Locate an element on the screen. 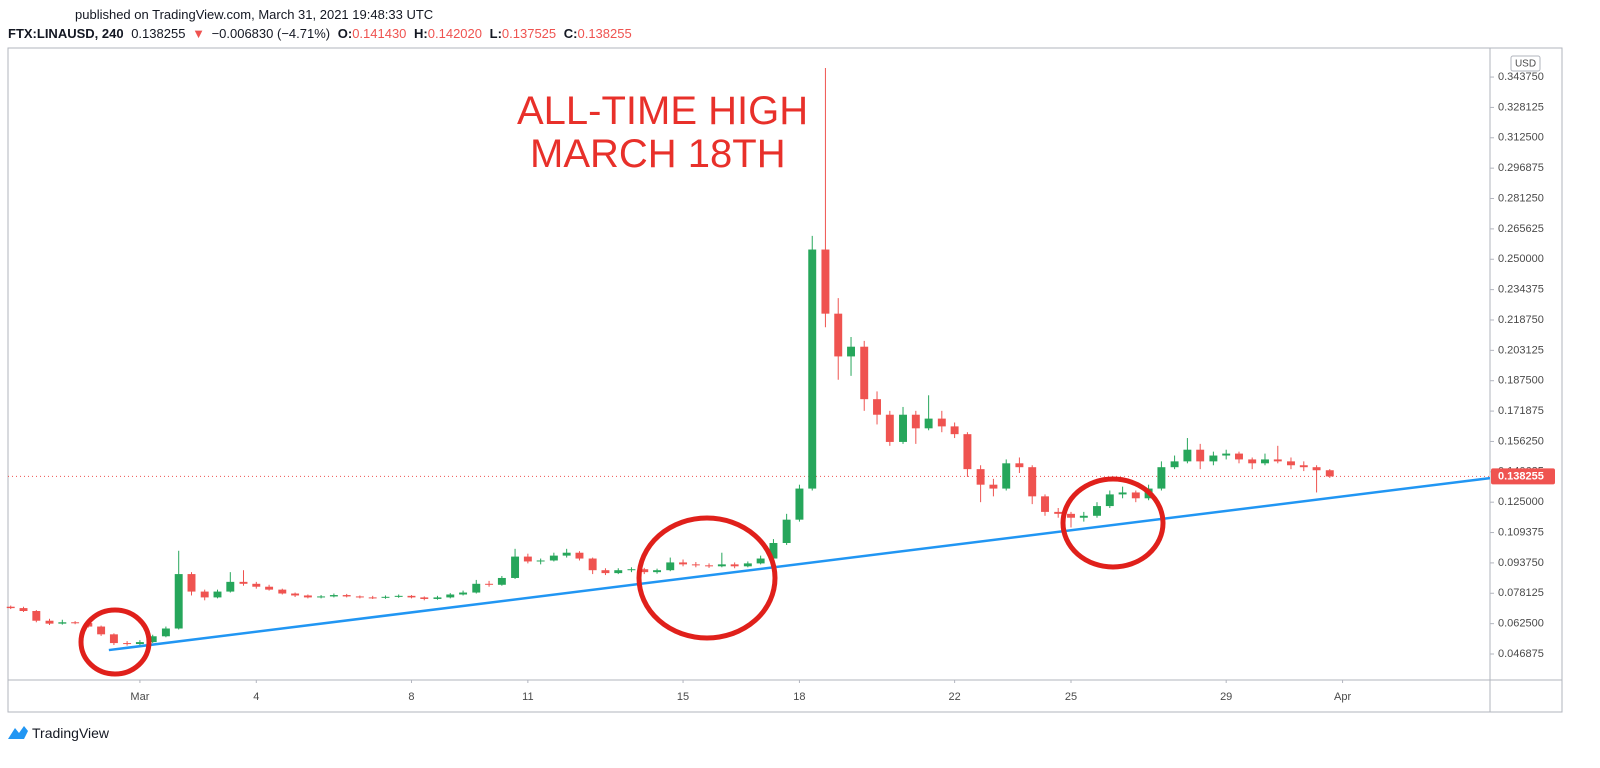 This screenshot has height=768, width=1600. x-tick-label: 15 is located at coordinates (683, 697).